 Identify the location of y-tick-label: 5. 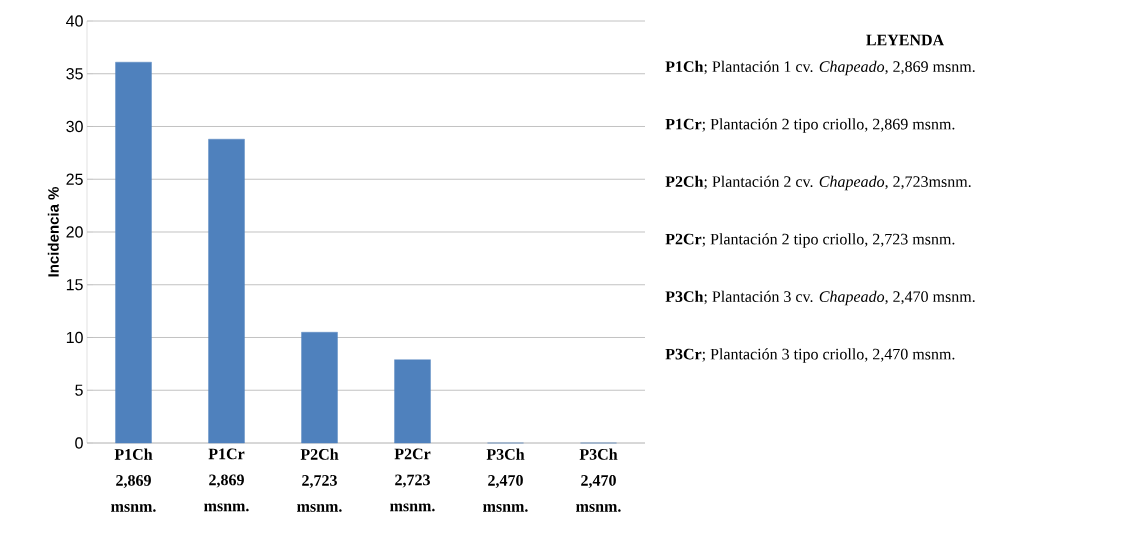
(79, 390).